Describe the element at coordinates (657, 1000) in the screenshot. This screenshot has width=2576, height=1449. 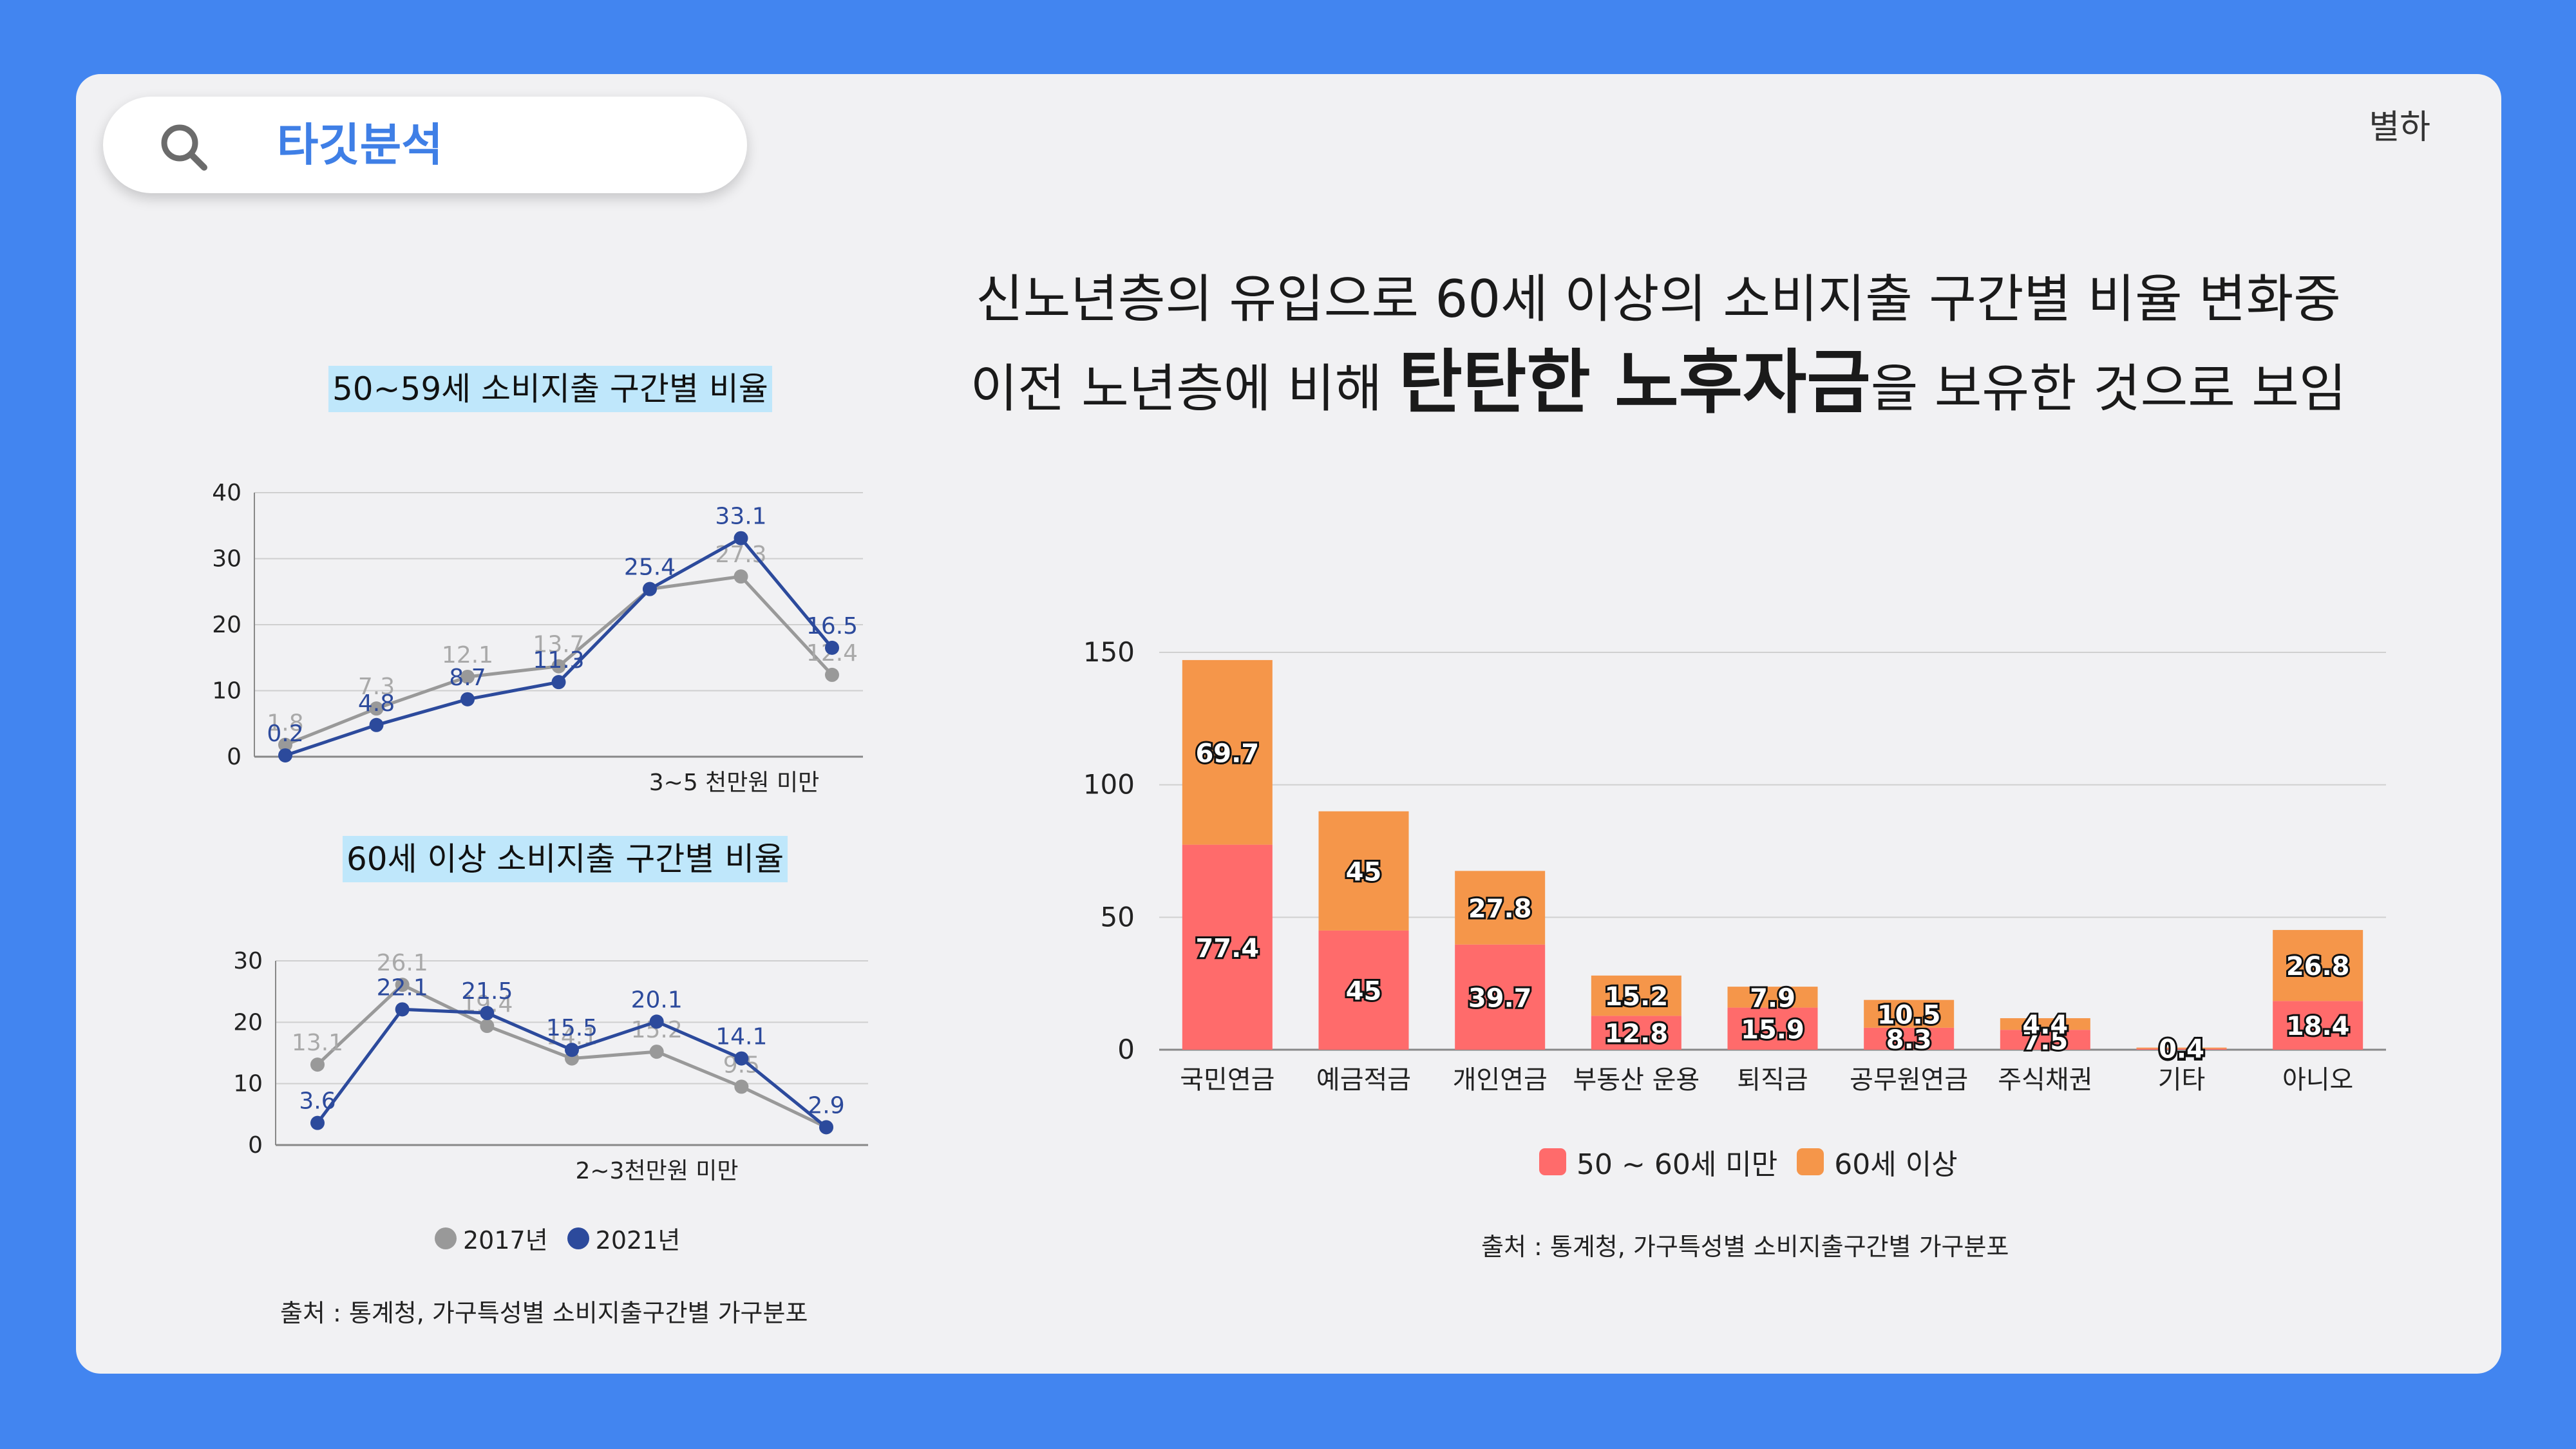
I see `data-label: 20.1` at that location.